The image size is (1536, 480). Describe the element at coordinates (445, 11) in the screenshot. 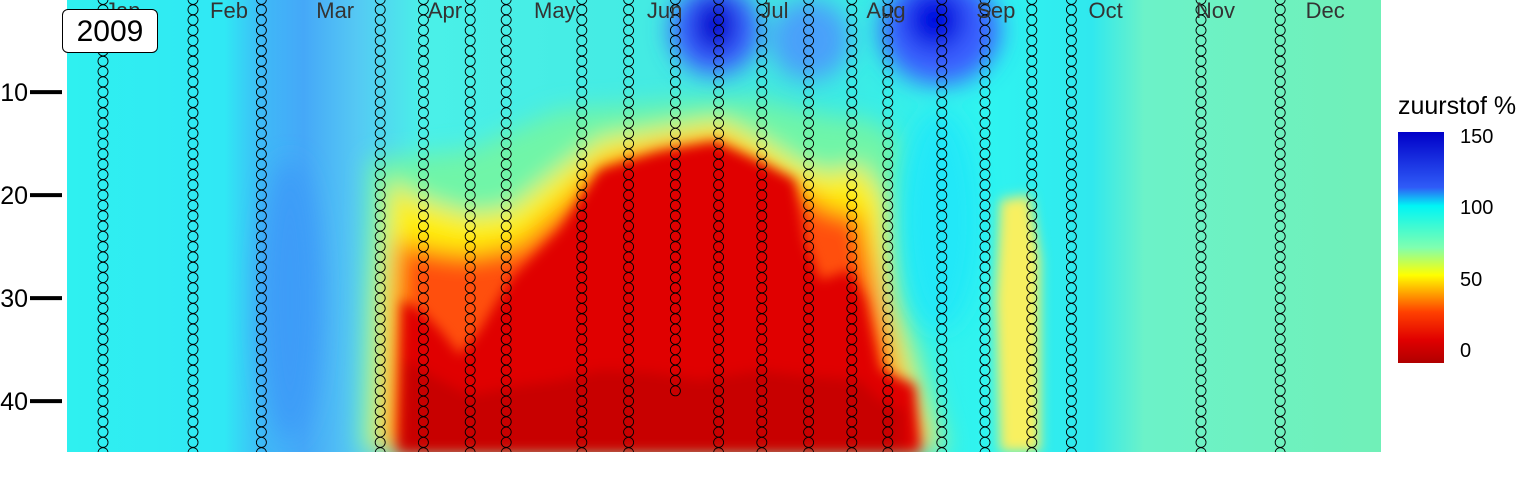

I see `month-label: Apr` at that location.